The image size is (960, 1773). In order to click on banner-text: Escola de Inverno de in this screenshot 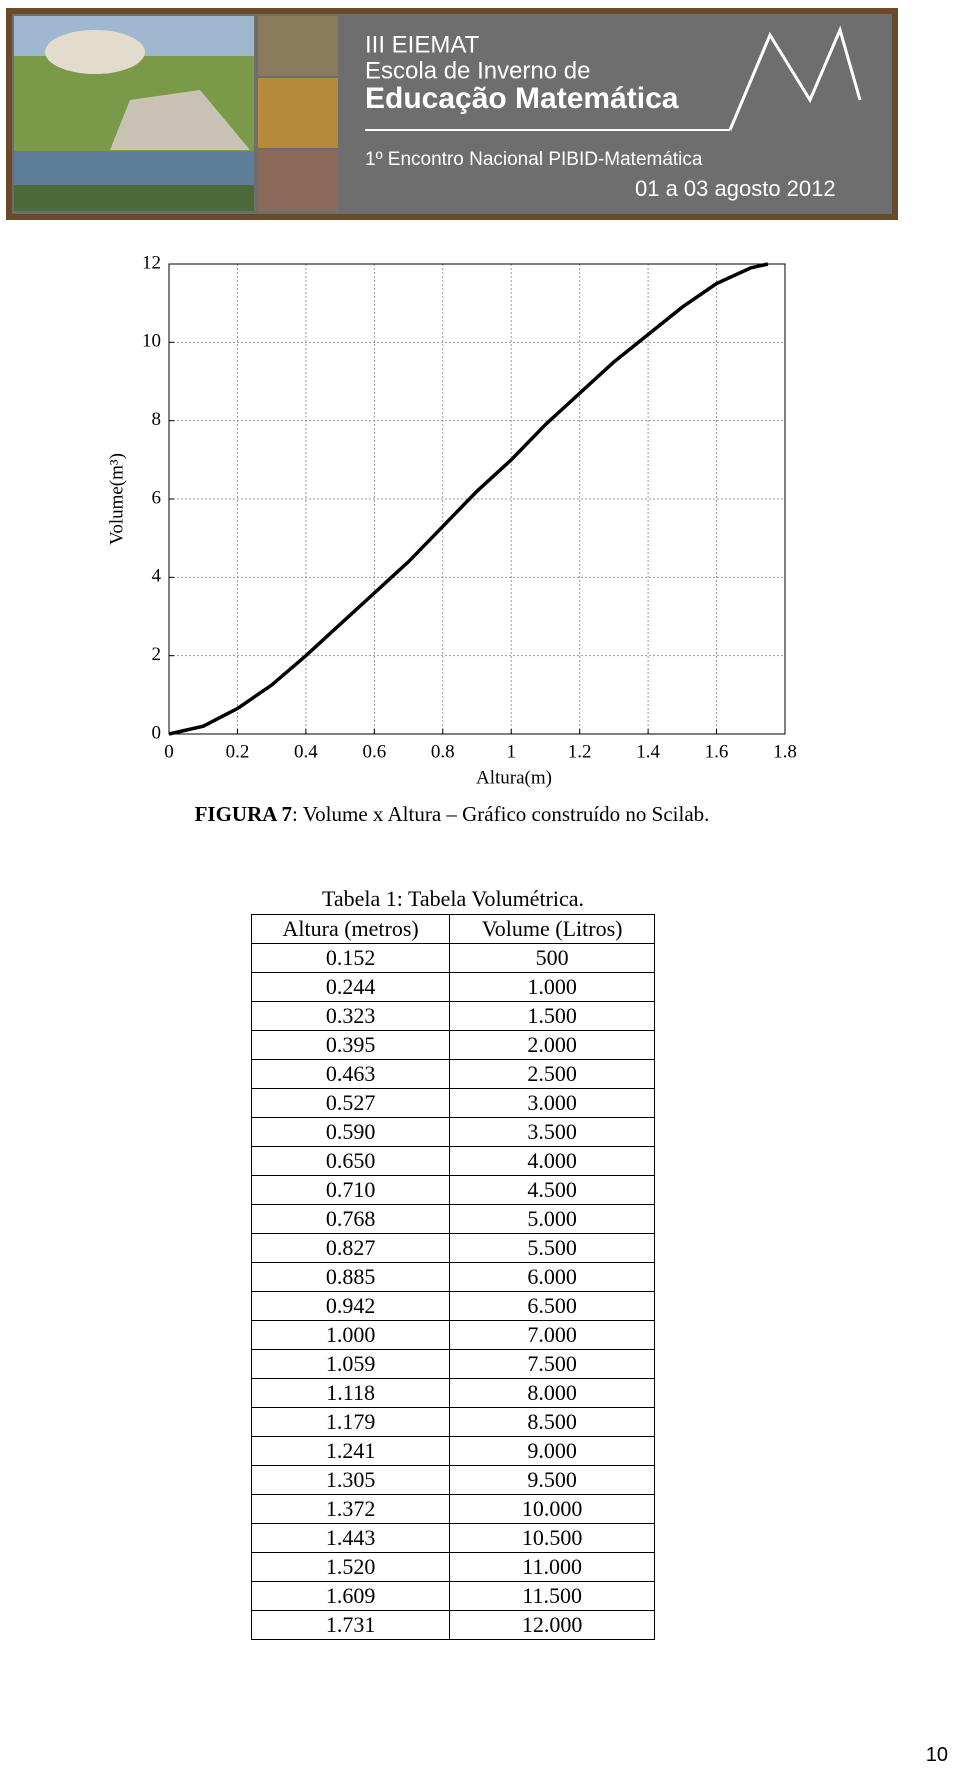, I will do `click(477, 70)`.